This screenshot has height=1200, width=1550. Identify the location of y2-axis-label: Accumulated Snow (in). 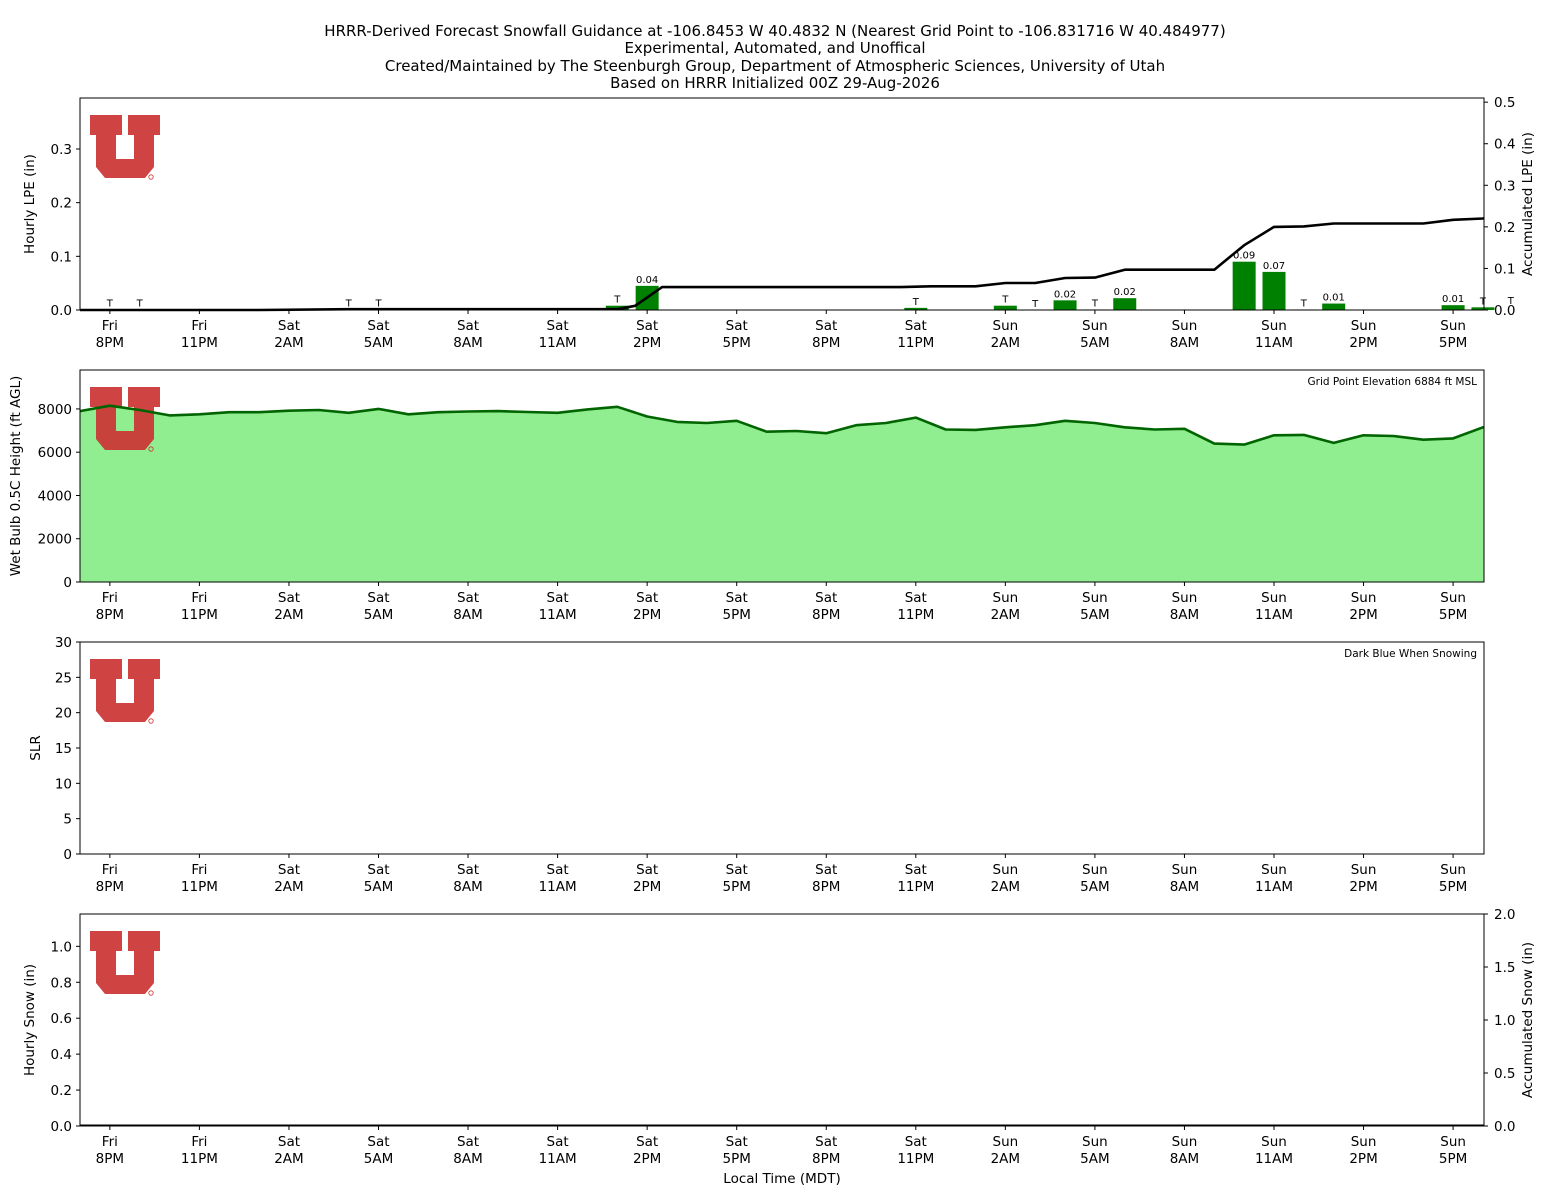
(1528, 1020).